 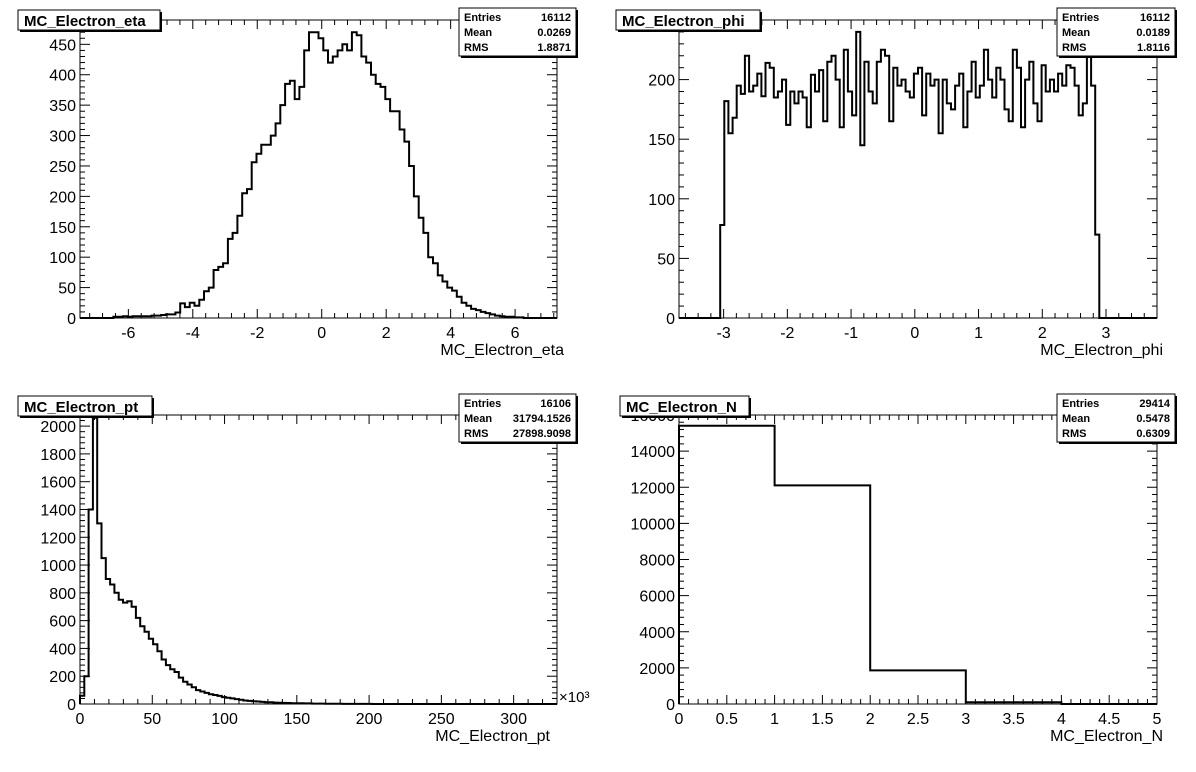 What do you see at coordinates (62, 45) in the screenshot?
I see `y-tick-label: 450` at bounding box center [62, 45].